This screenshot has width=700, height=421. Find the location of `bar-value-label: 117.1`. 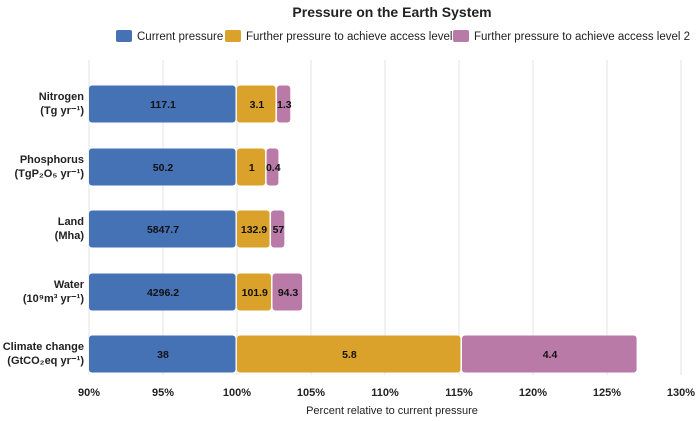

bar-value-label: 117.1 is located at coordinates (163, 105).